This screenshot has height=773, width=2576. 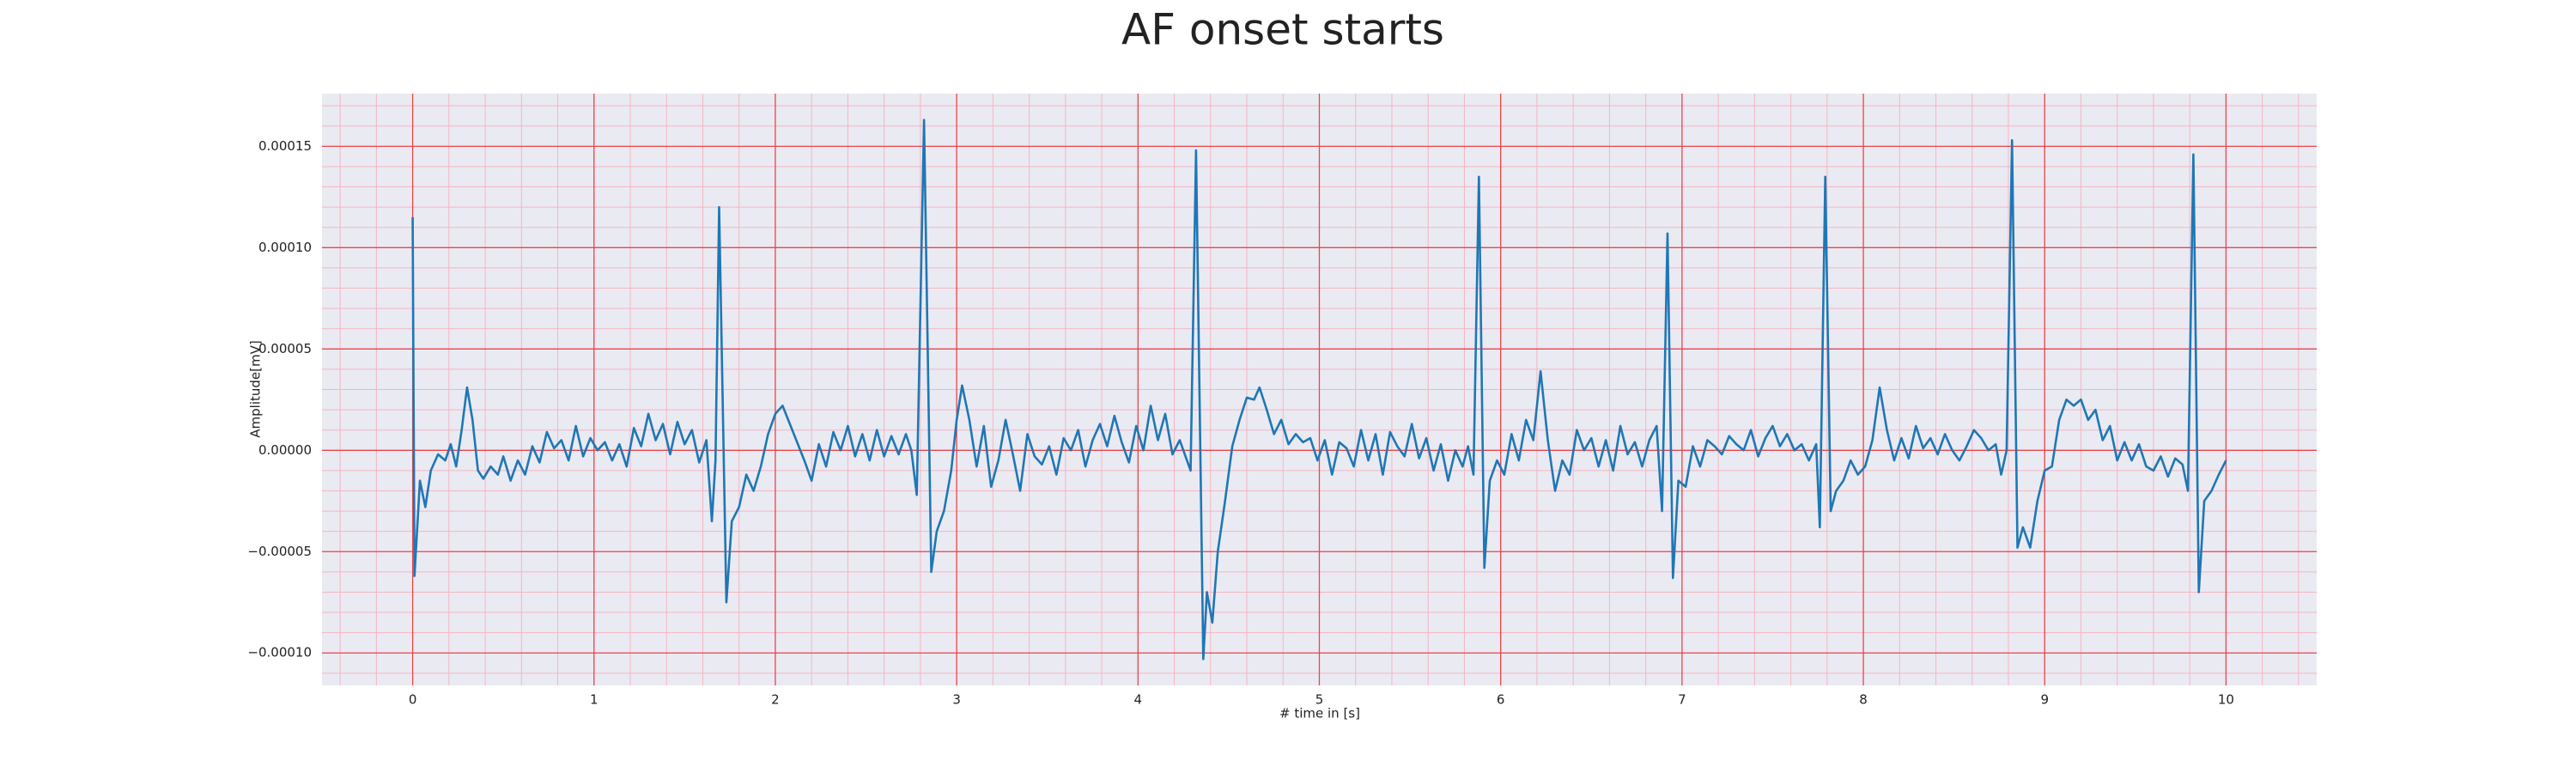 I want to click on x-tick-label: 3, so click(x=957, y=700).